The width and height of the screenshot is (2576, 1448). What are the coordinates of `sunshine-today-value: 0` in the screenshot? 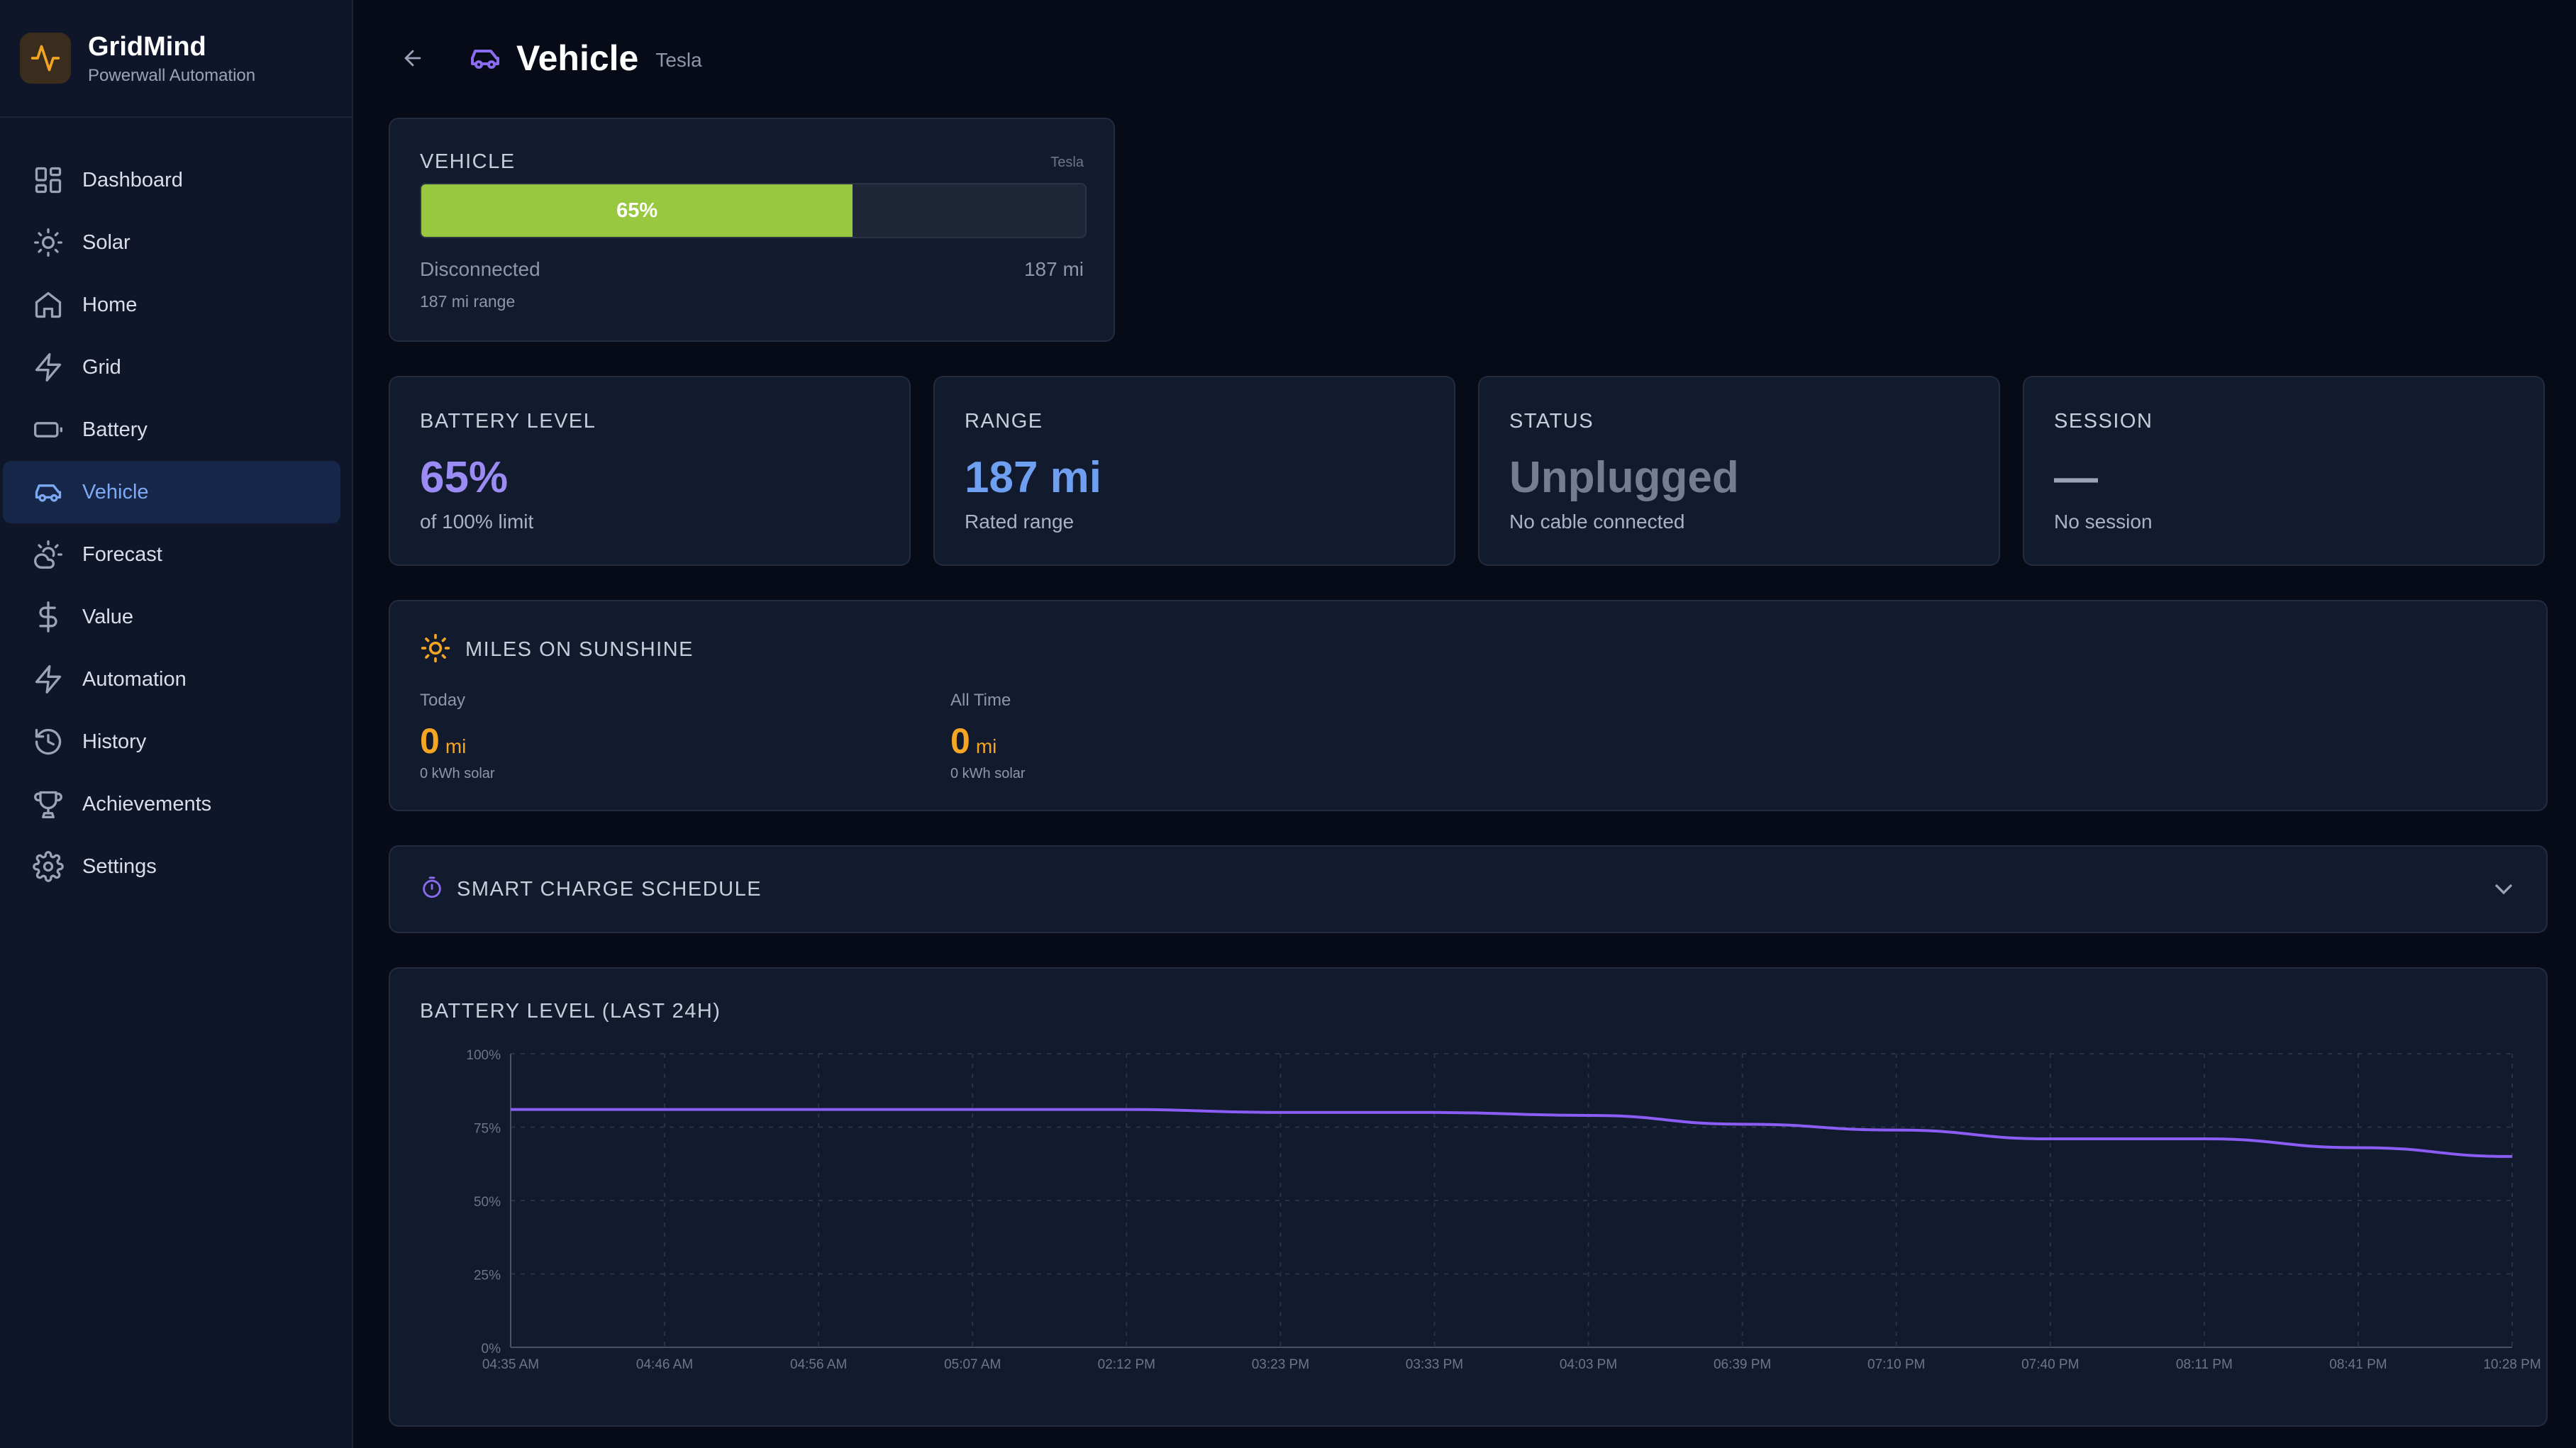 It's located at (430, 741).